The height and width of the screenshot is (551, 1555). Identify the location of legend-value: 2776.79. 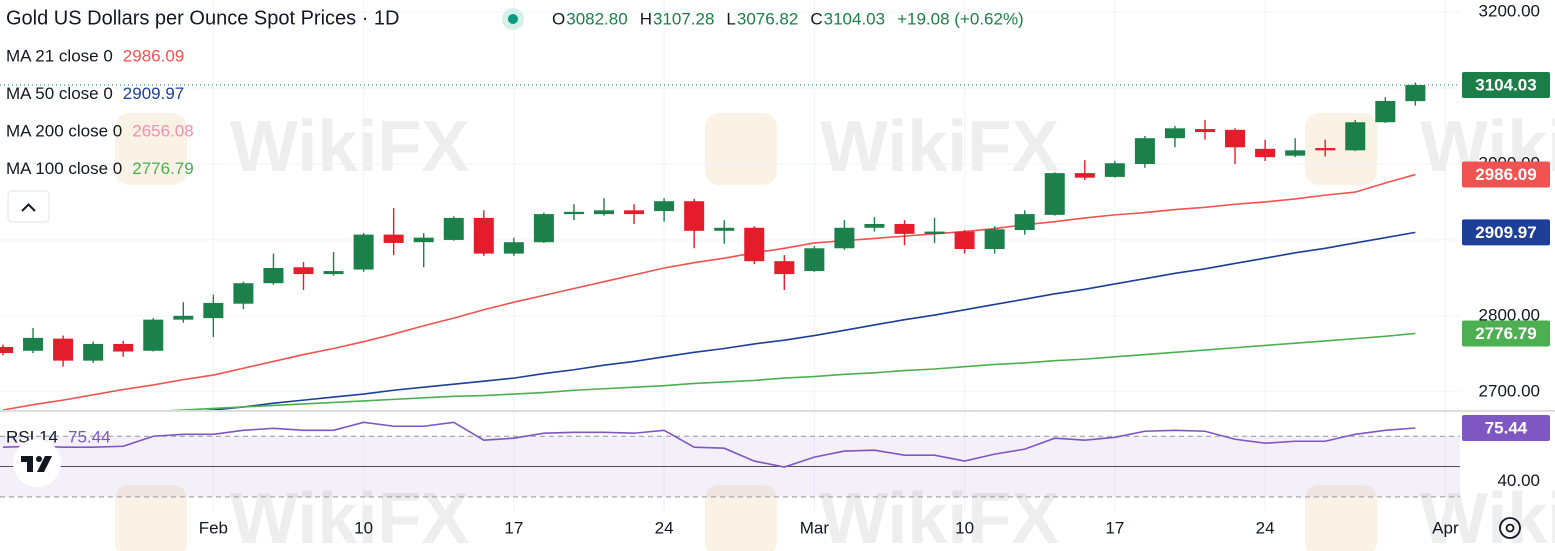
(162, 168).